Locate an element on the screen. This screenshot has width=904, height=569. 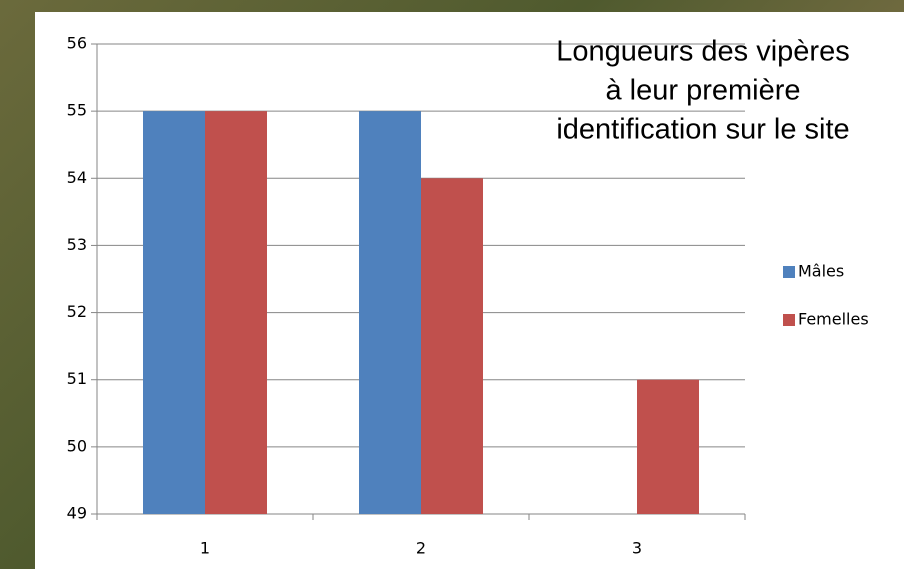
y-tick-label: 50 is located at coordinates (77, 445).